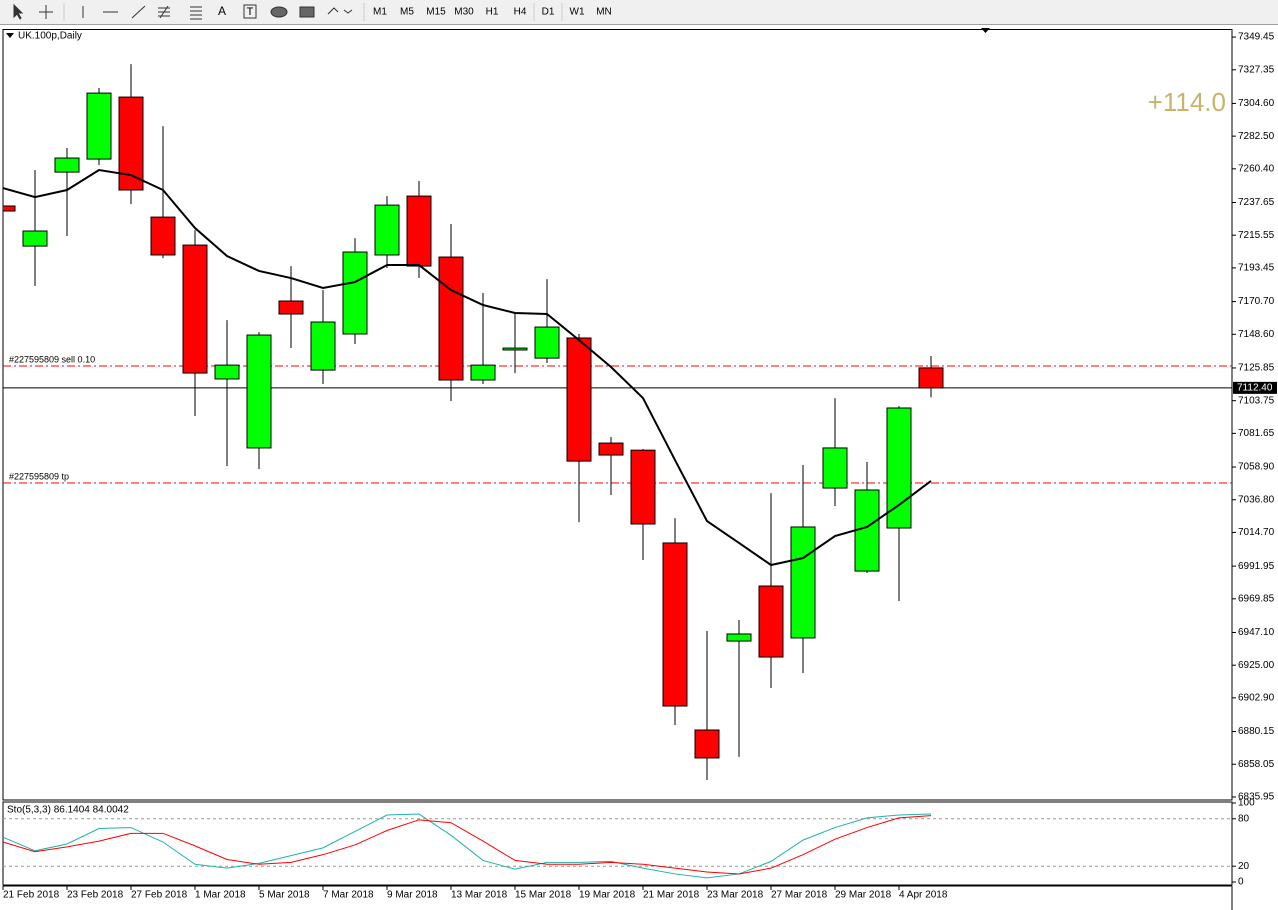  What do you see at coordinates (279, 12) in the screenshot?
I see `ellipse-icon` at bounding box center [279, 12].